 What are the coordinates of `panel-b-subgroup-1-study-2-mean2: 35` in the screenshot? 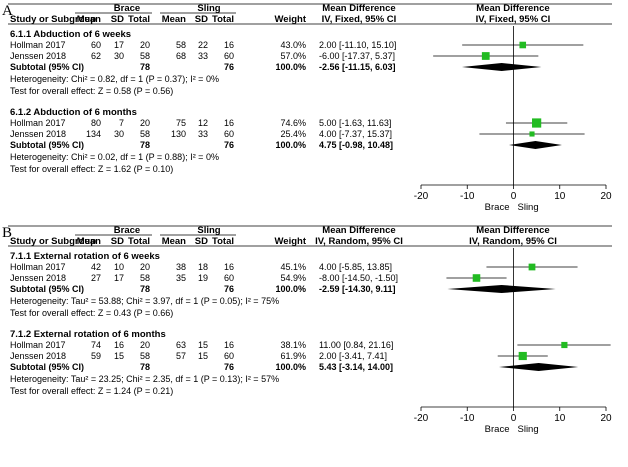 It's located at (181, 278).